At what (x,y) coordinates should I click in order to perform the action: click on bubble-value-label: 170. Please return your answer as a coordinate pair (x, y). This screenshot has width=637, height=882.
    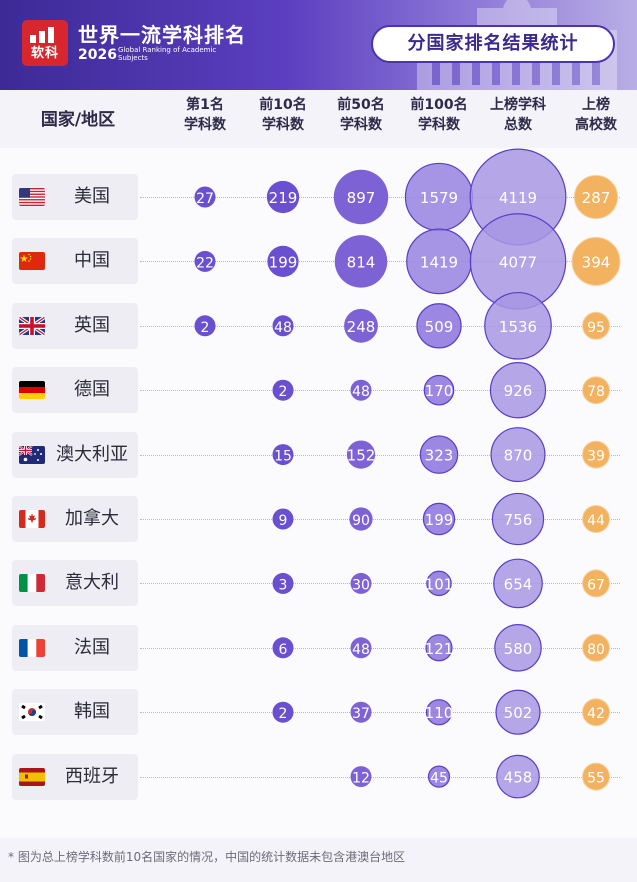
    Looking at the image, I should click on (439, 391).